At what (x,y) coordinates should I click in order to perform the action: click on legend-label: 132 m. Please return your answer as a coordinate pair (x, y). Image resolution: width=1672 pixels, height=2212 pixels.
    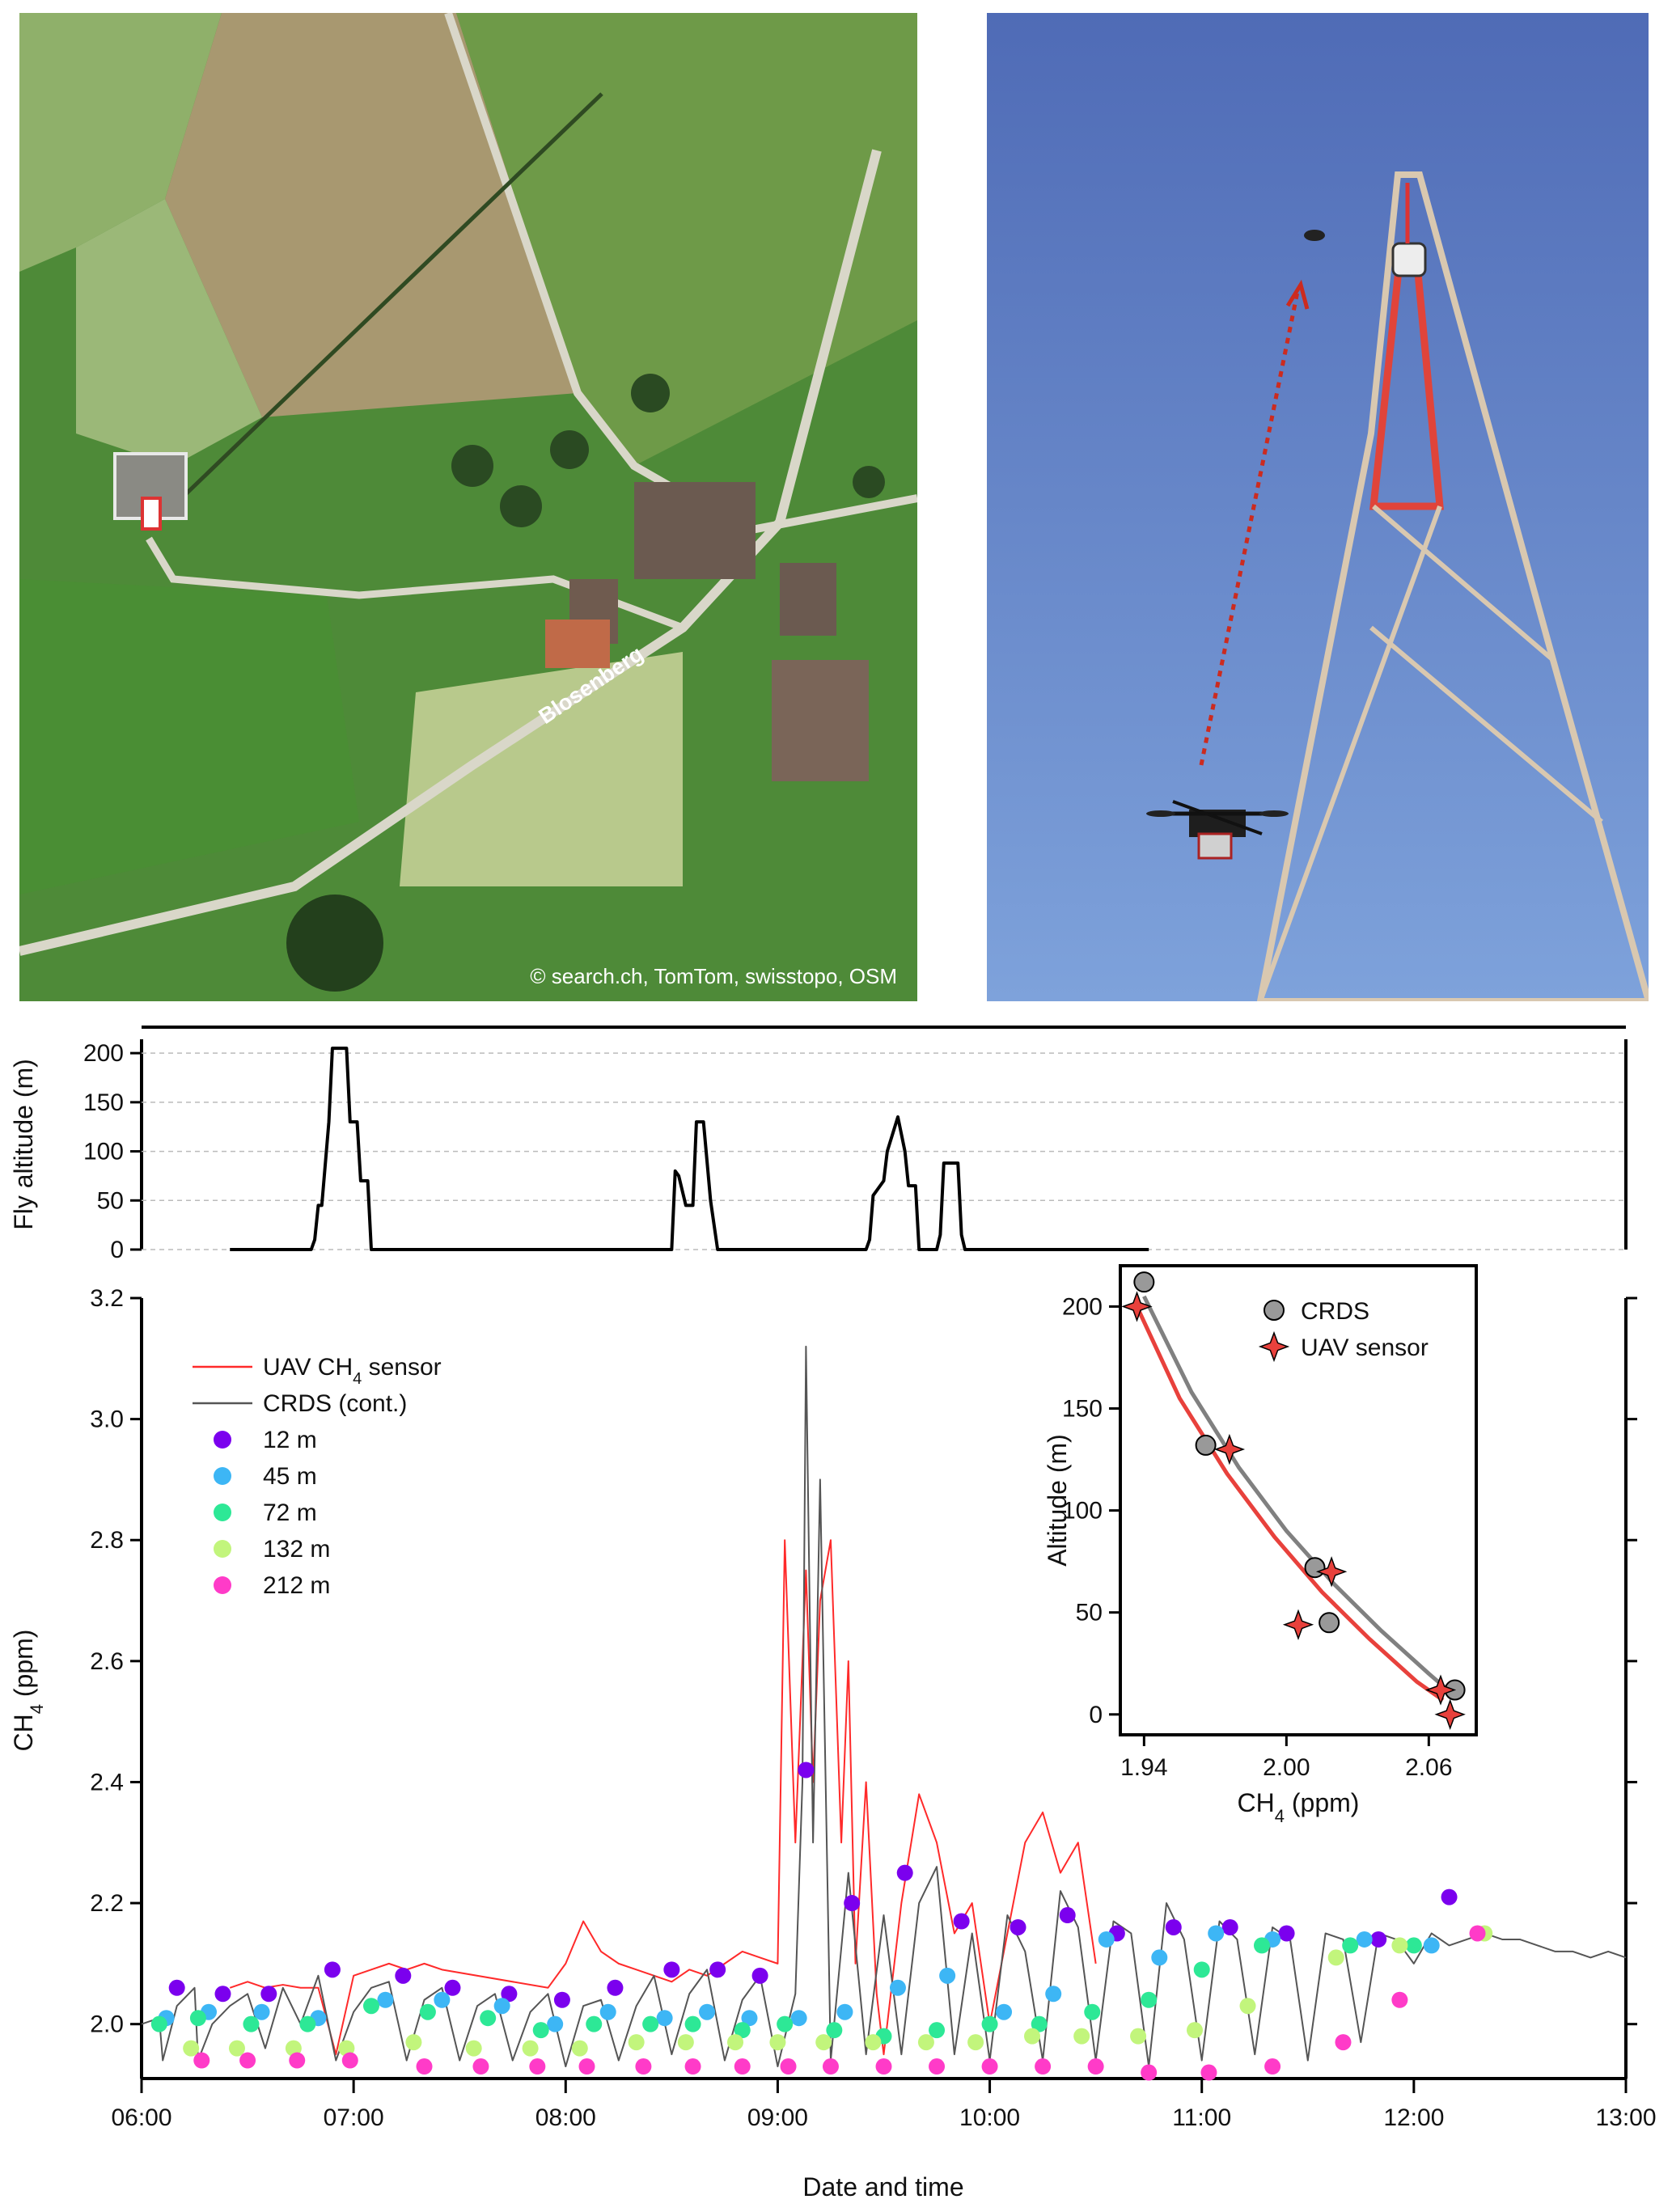
    Looking at the image, I should click on (297, 1549).